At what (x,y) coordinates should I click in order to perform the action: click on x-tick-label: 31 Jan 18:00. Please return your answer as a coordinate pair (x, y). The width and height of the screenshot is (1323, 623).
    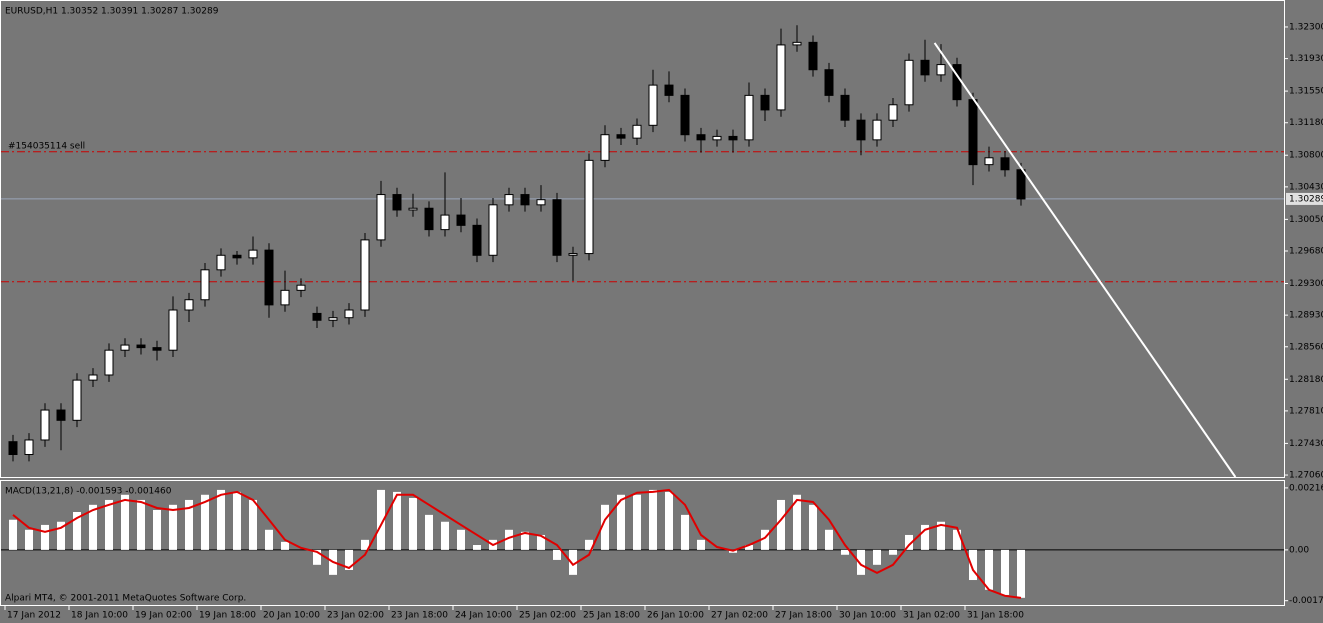
    Looking at the image, I should click on (995, 616).